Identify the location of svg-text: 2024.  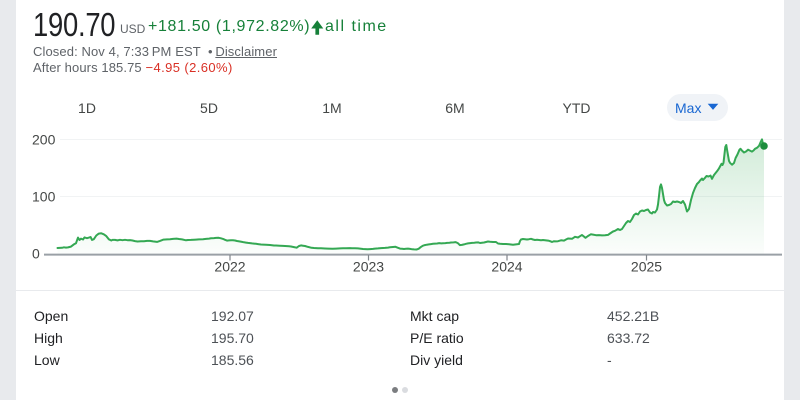
(506, 267).